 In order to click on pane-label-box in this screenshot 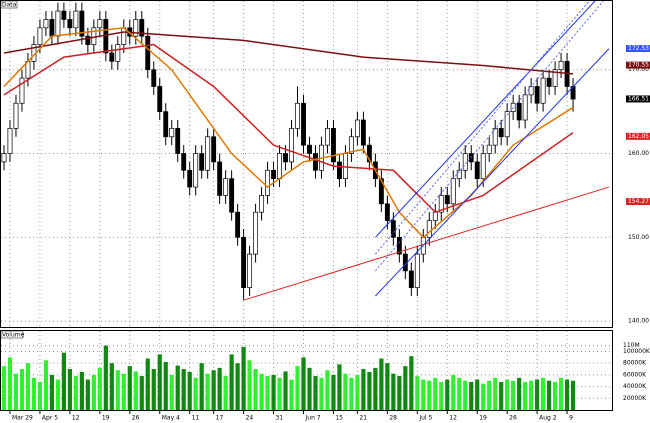, I will do `click(9, 4)`.